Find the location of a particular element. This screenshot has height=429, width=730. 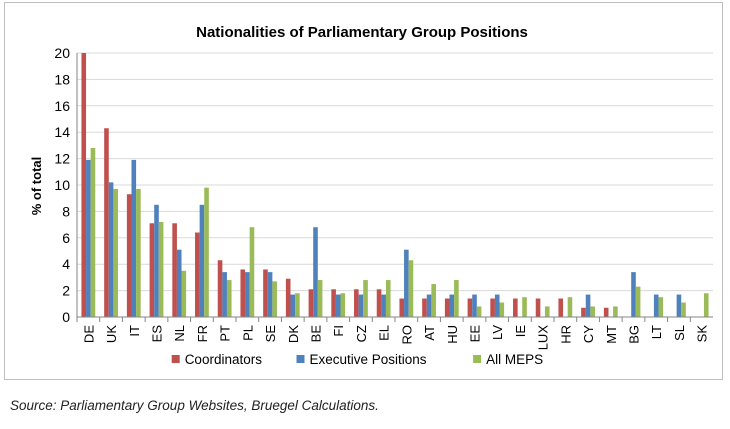

x-tick-label: BG is located at coordinates (634, 334).